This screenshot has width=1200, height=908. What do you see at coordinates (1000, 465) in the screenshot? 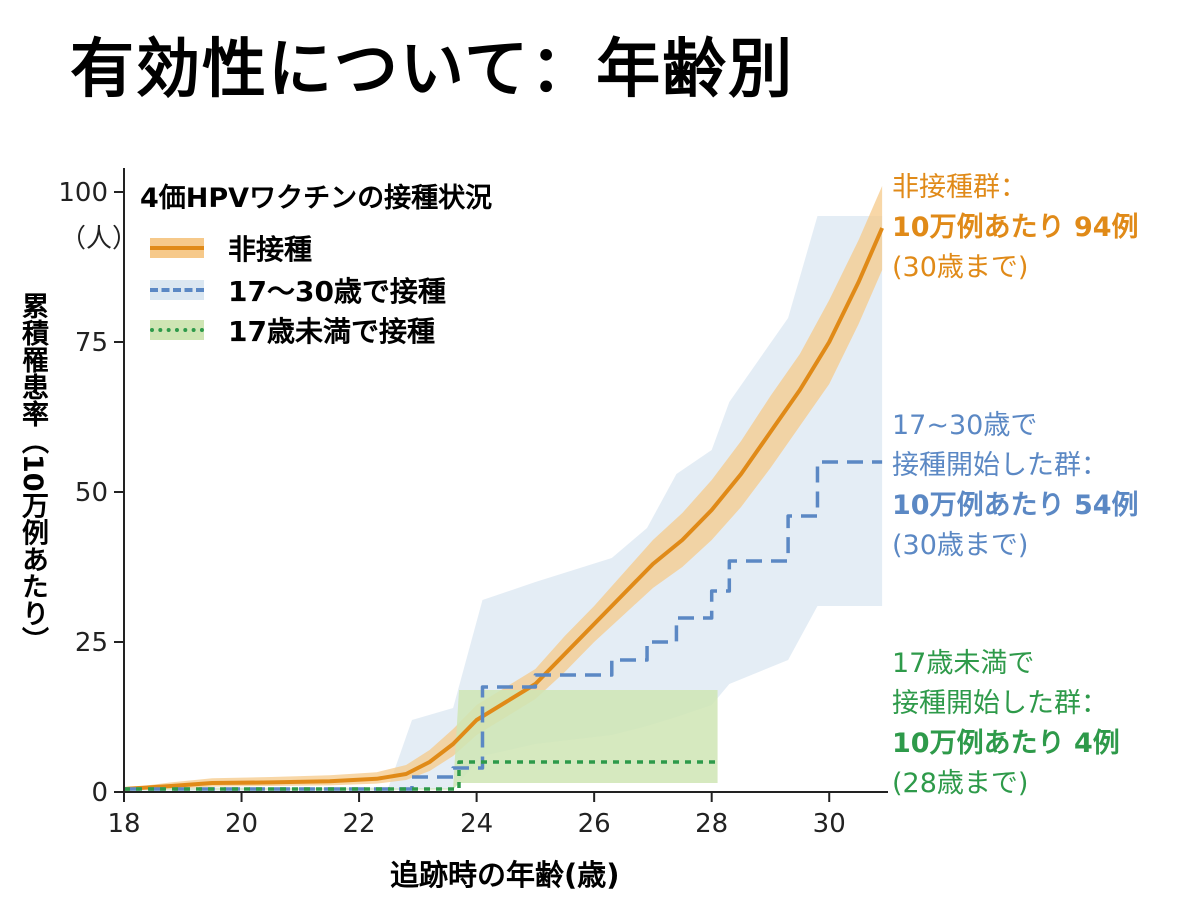
I see `annotation-vaccinated-17-30-line2: 接種開始した群：` at bounding box center [1000, 465].